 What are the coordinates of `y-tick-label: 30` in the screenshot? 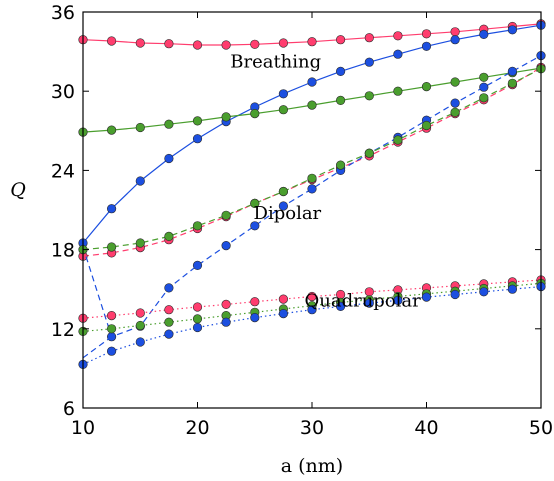 It's located at (63, 92).